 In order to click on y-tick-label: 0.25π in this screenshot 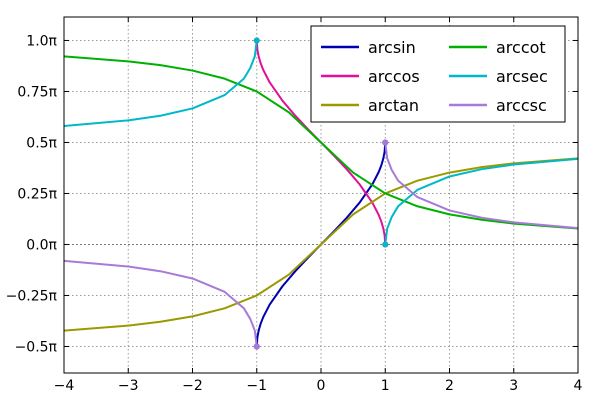, I will do `click(37, 194)`.